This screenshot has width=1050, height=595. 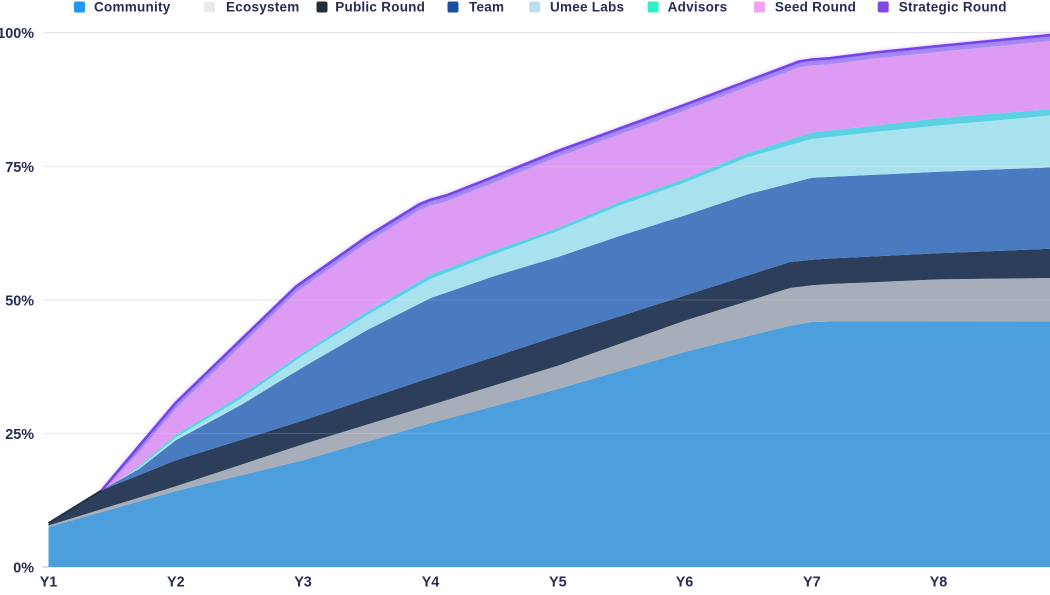 I want to click on svg-text: Umee Labs, so click(x=587, y=7).